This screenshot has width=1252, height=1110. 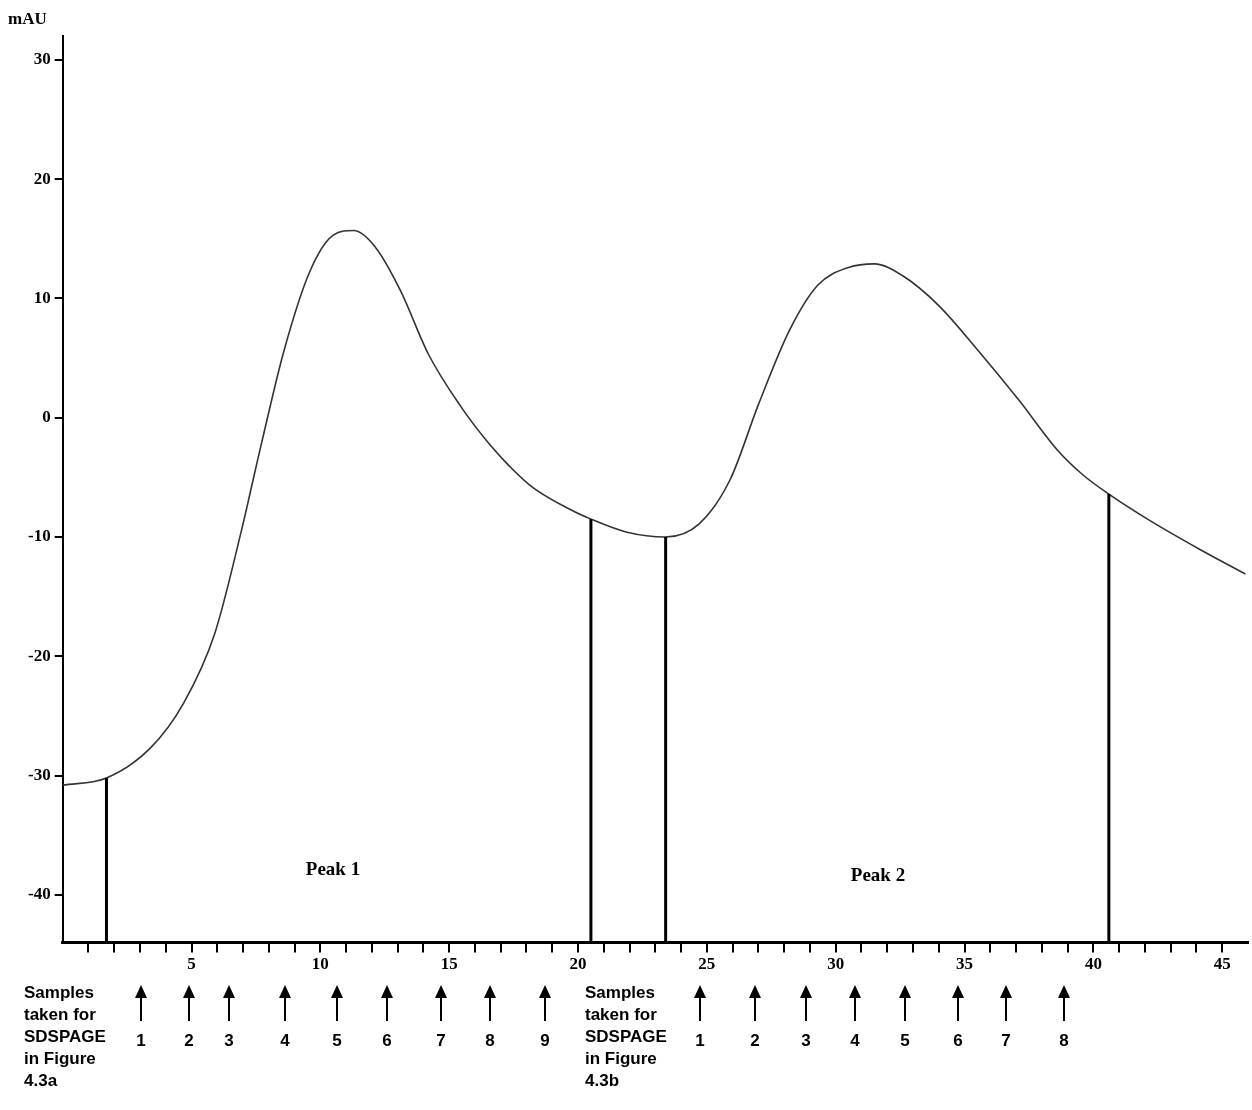 What do you see at coordinates (449, 964) in the screenshot?
I see `x-tick-label: 15` at bounding box center [449, 964].